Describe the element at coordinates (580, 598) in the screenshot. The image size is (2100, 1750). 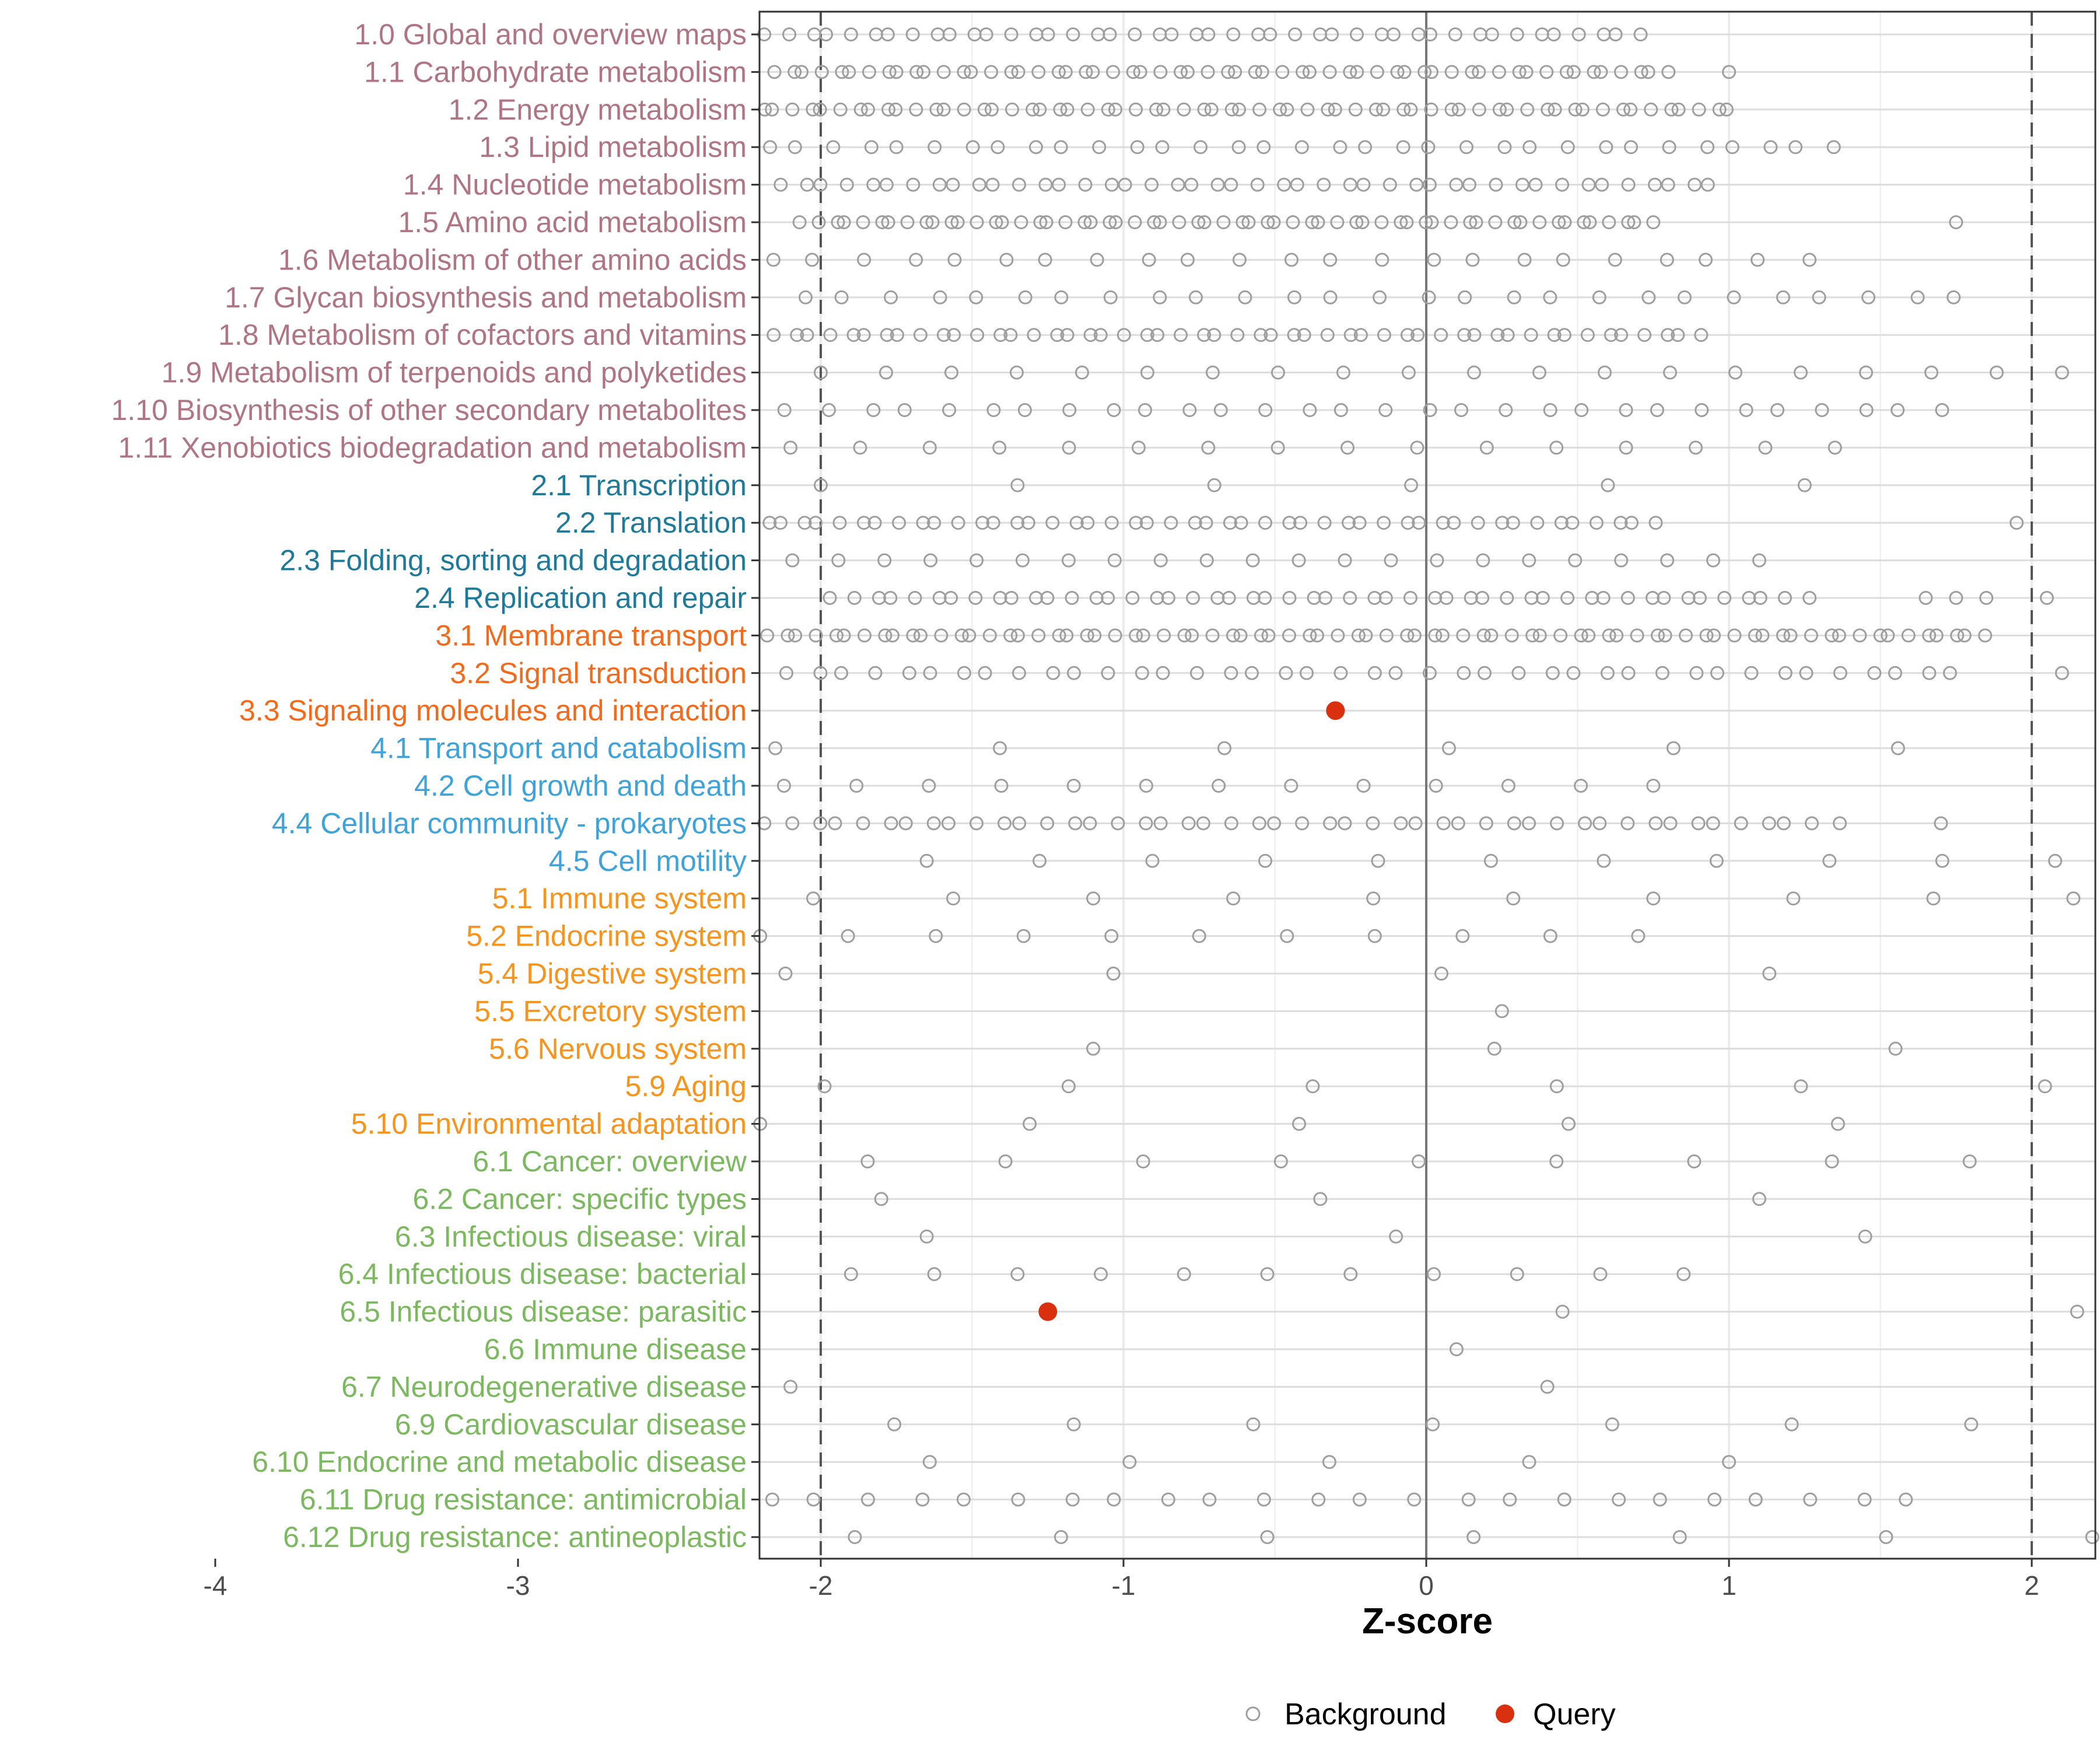
I see `category-label: 2.4 Replication and repair` at that location.